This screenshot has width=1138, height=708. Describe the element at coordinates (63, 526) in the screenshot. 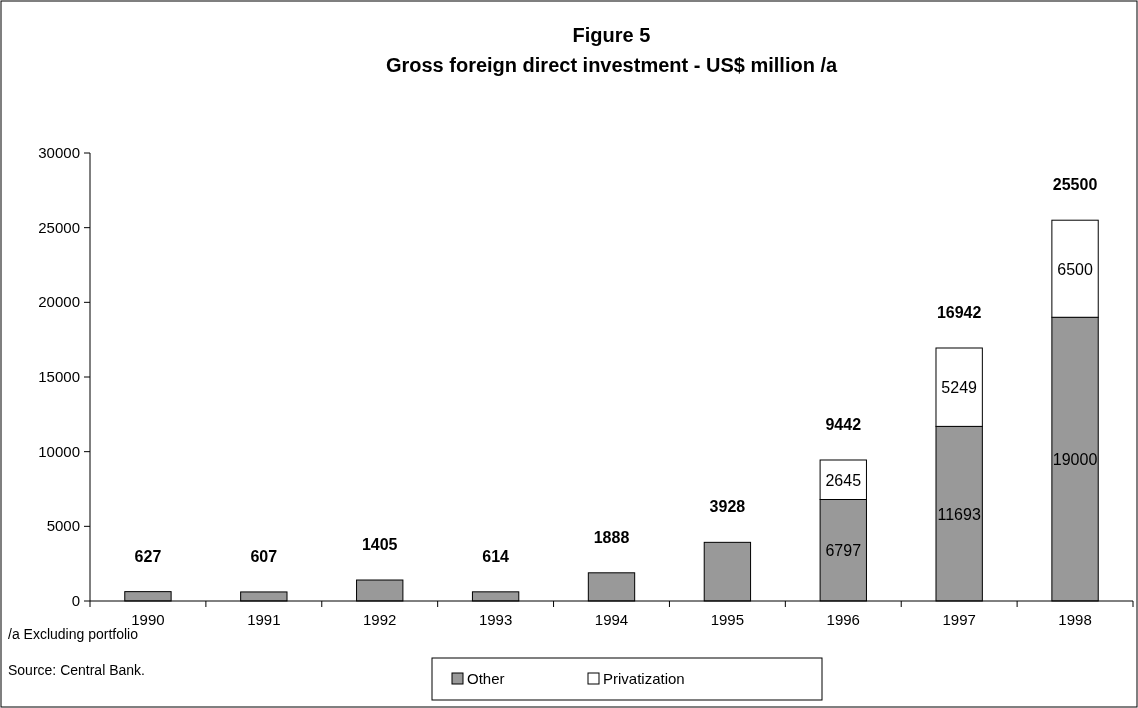

I see `y-tick-label: 5000` at that location.